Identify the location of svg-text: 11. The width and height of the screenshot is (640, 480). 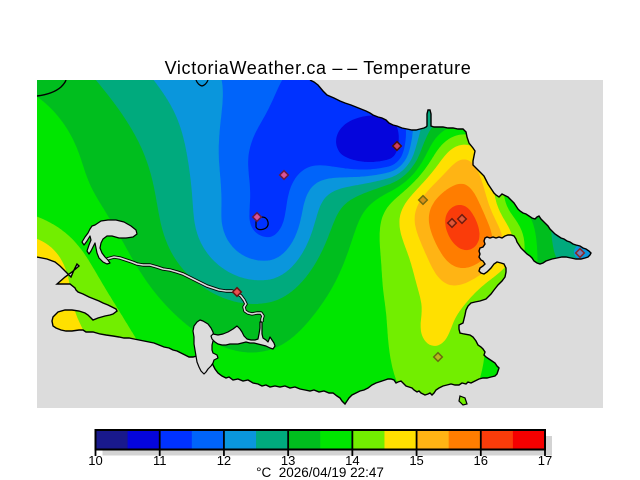
(160, 460).